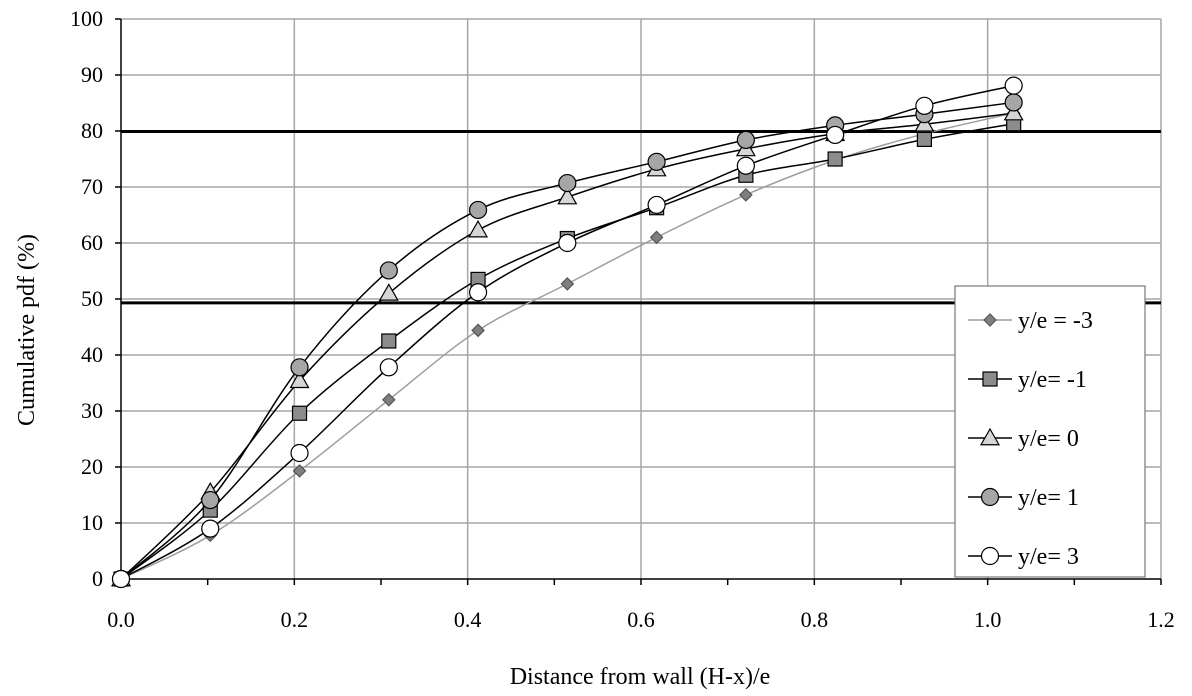  Describe the element at coordinates (1048, 557) in the screenshot. I see `legend-label: y/e= 3` at that location.